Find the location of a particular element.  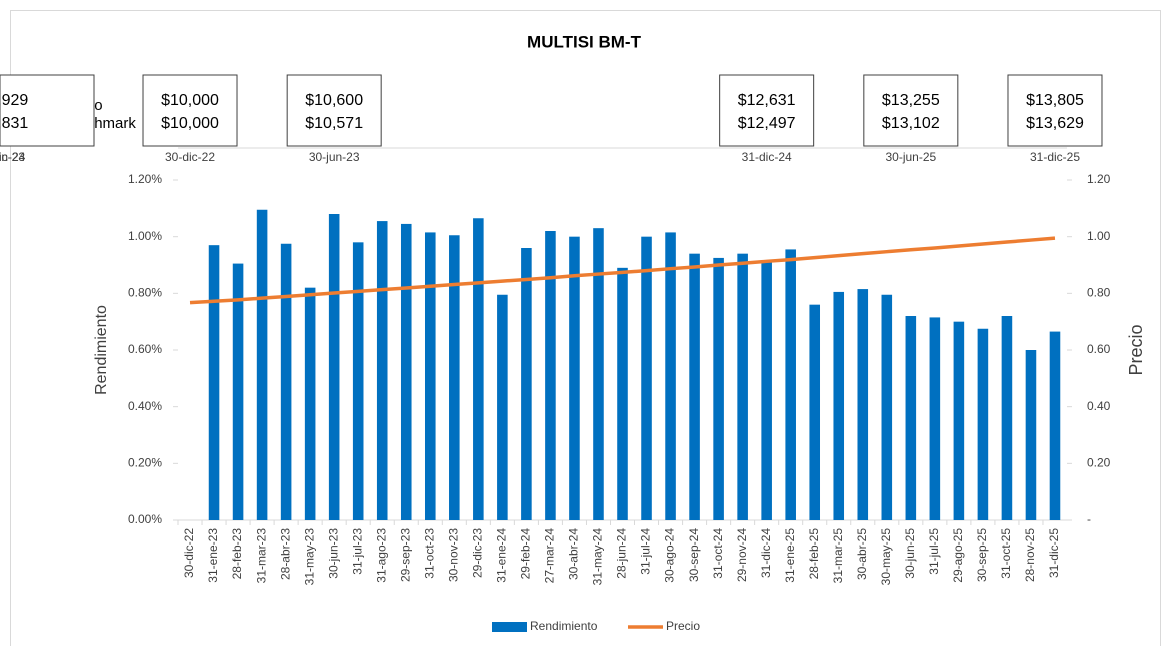

x-tick-label: 28-feb-25 is located at coordinates (814, 554).